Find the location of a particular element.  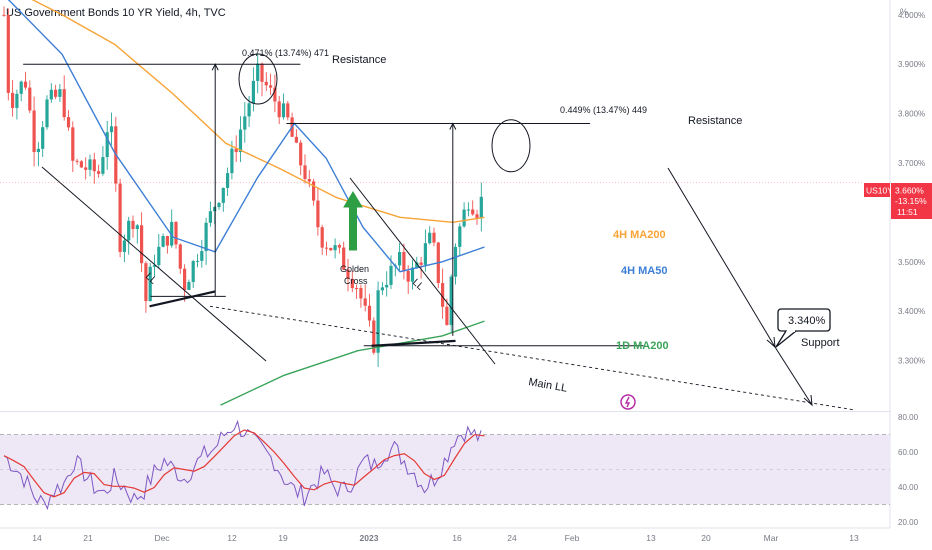

measure-label-2: 0.449% (13.47%) 449 is located at coordinates (603, 110).